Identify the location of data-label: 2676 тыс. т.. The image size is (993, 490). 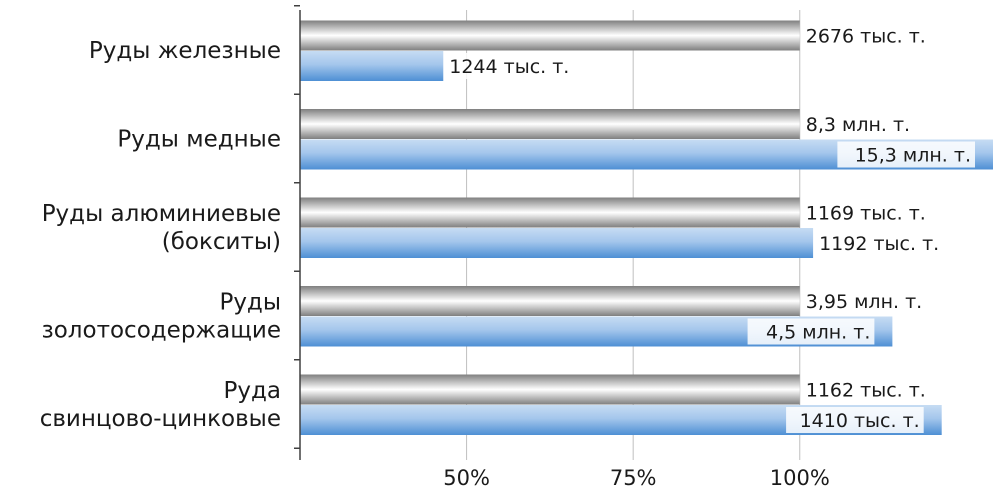
(866, 37).